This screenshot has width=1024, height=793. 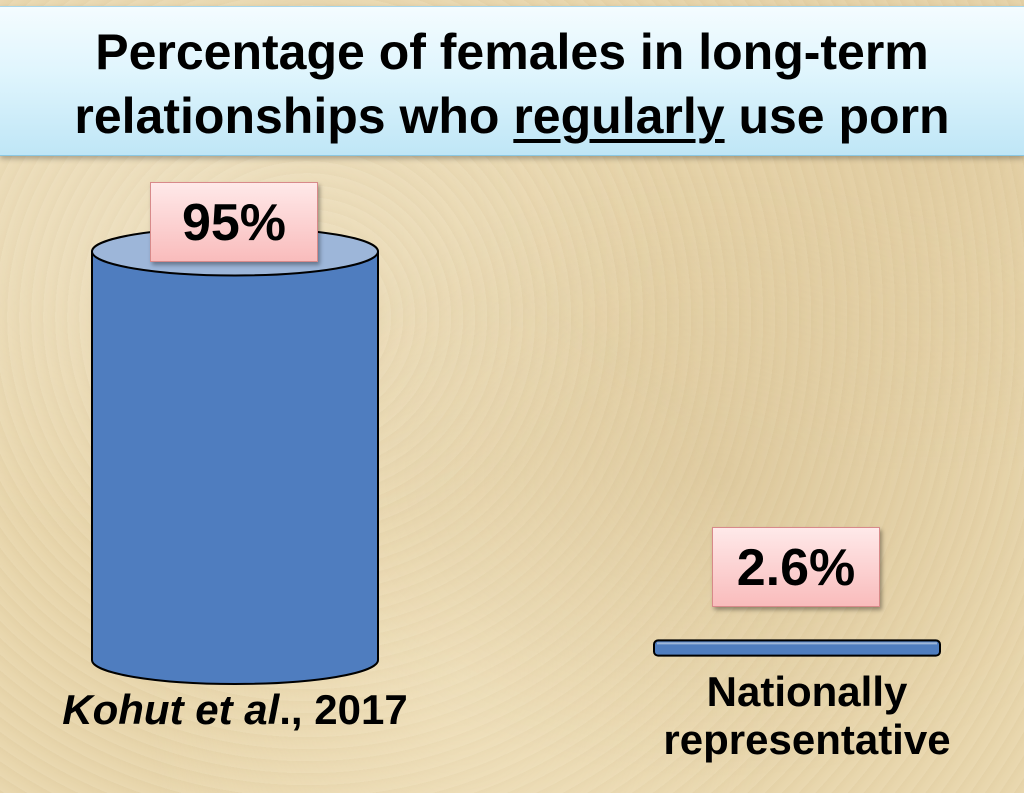 What do you see at coordinates (807, 739) in the screenshot?
I see `category-label-national-line-1: representative` at bounding box center [807, 739].